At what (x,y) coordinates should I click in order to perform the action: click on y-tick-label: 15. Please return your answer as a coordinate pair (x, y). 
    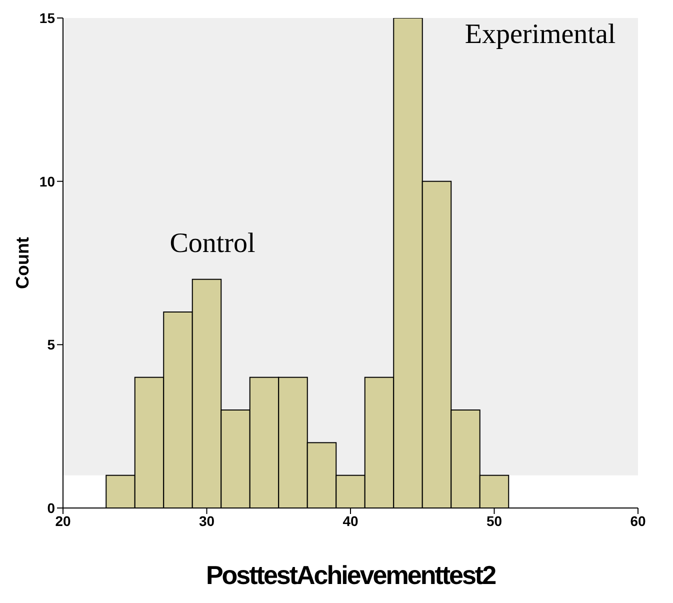
    Looking at the image, I should click on (47, 18).